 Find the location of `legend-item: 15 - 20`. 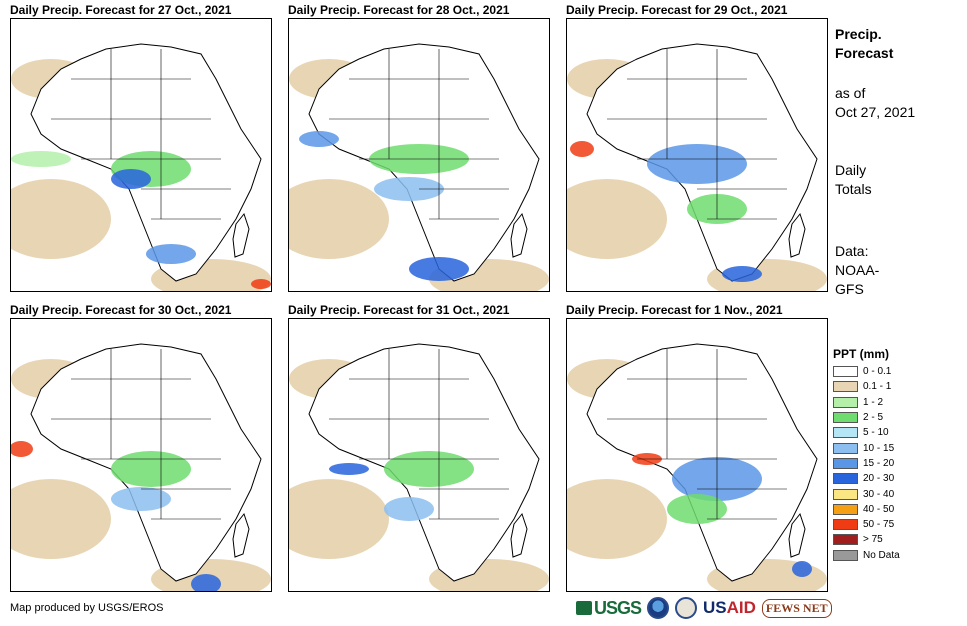

legend-item: 15 - 20 is located at coordinates (866, 463).